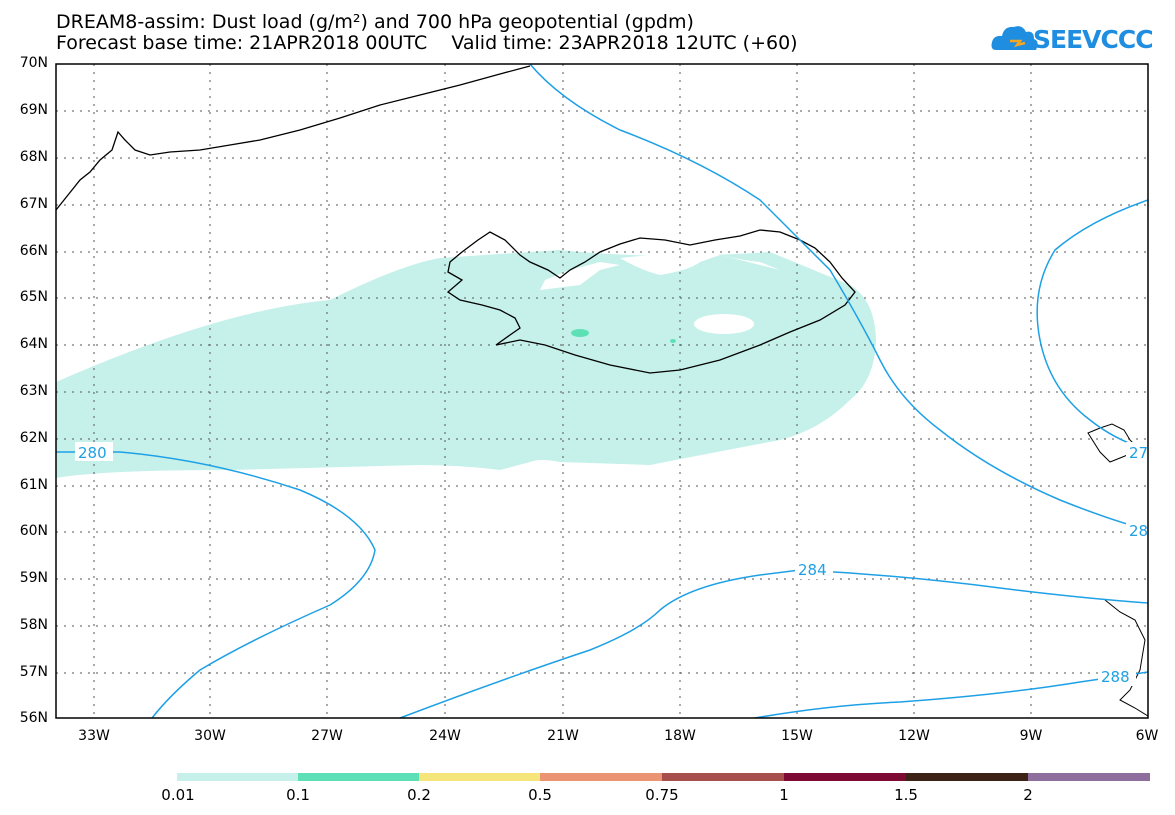  Describe the element at coordinates (651, 301) in the screenshot. I see `iceland-coastline` at that location.